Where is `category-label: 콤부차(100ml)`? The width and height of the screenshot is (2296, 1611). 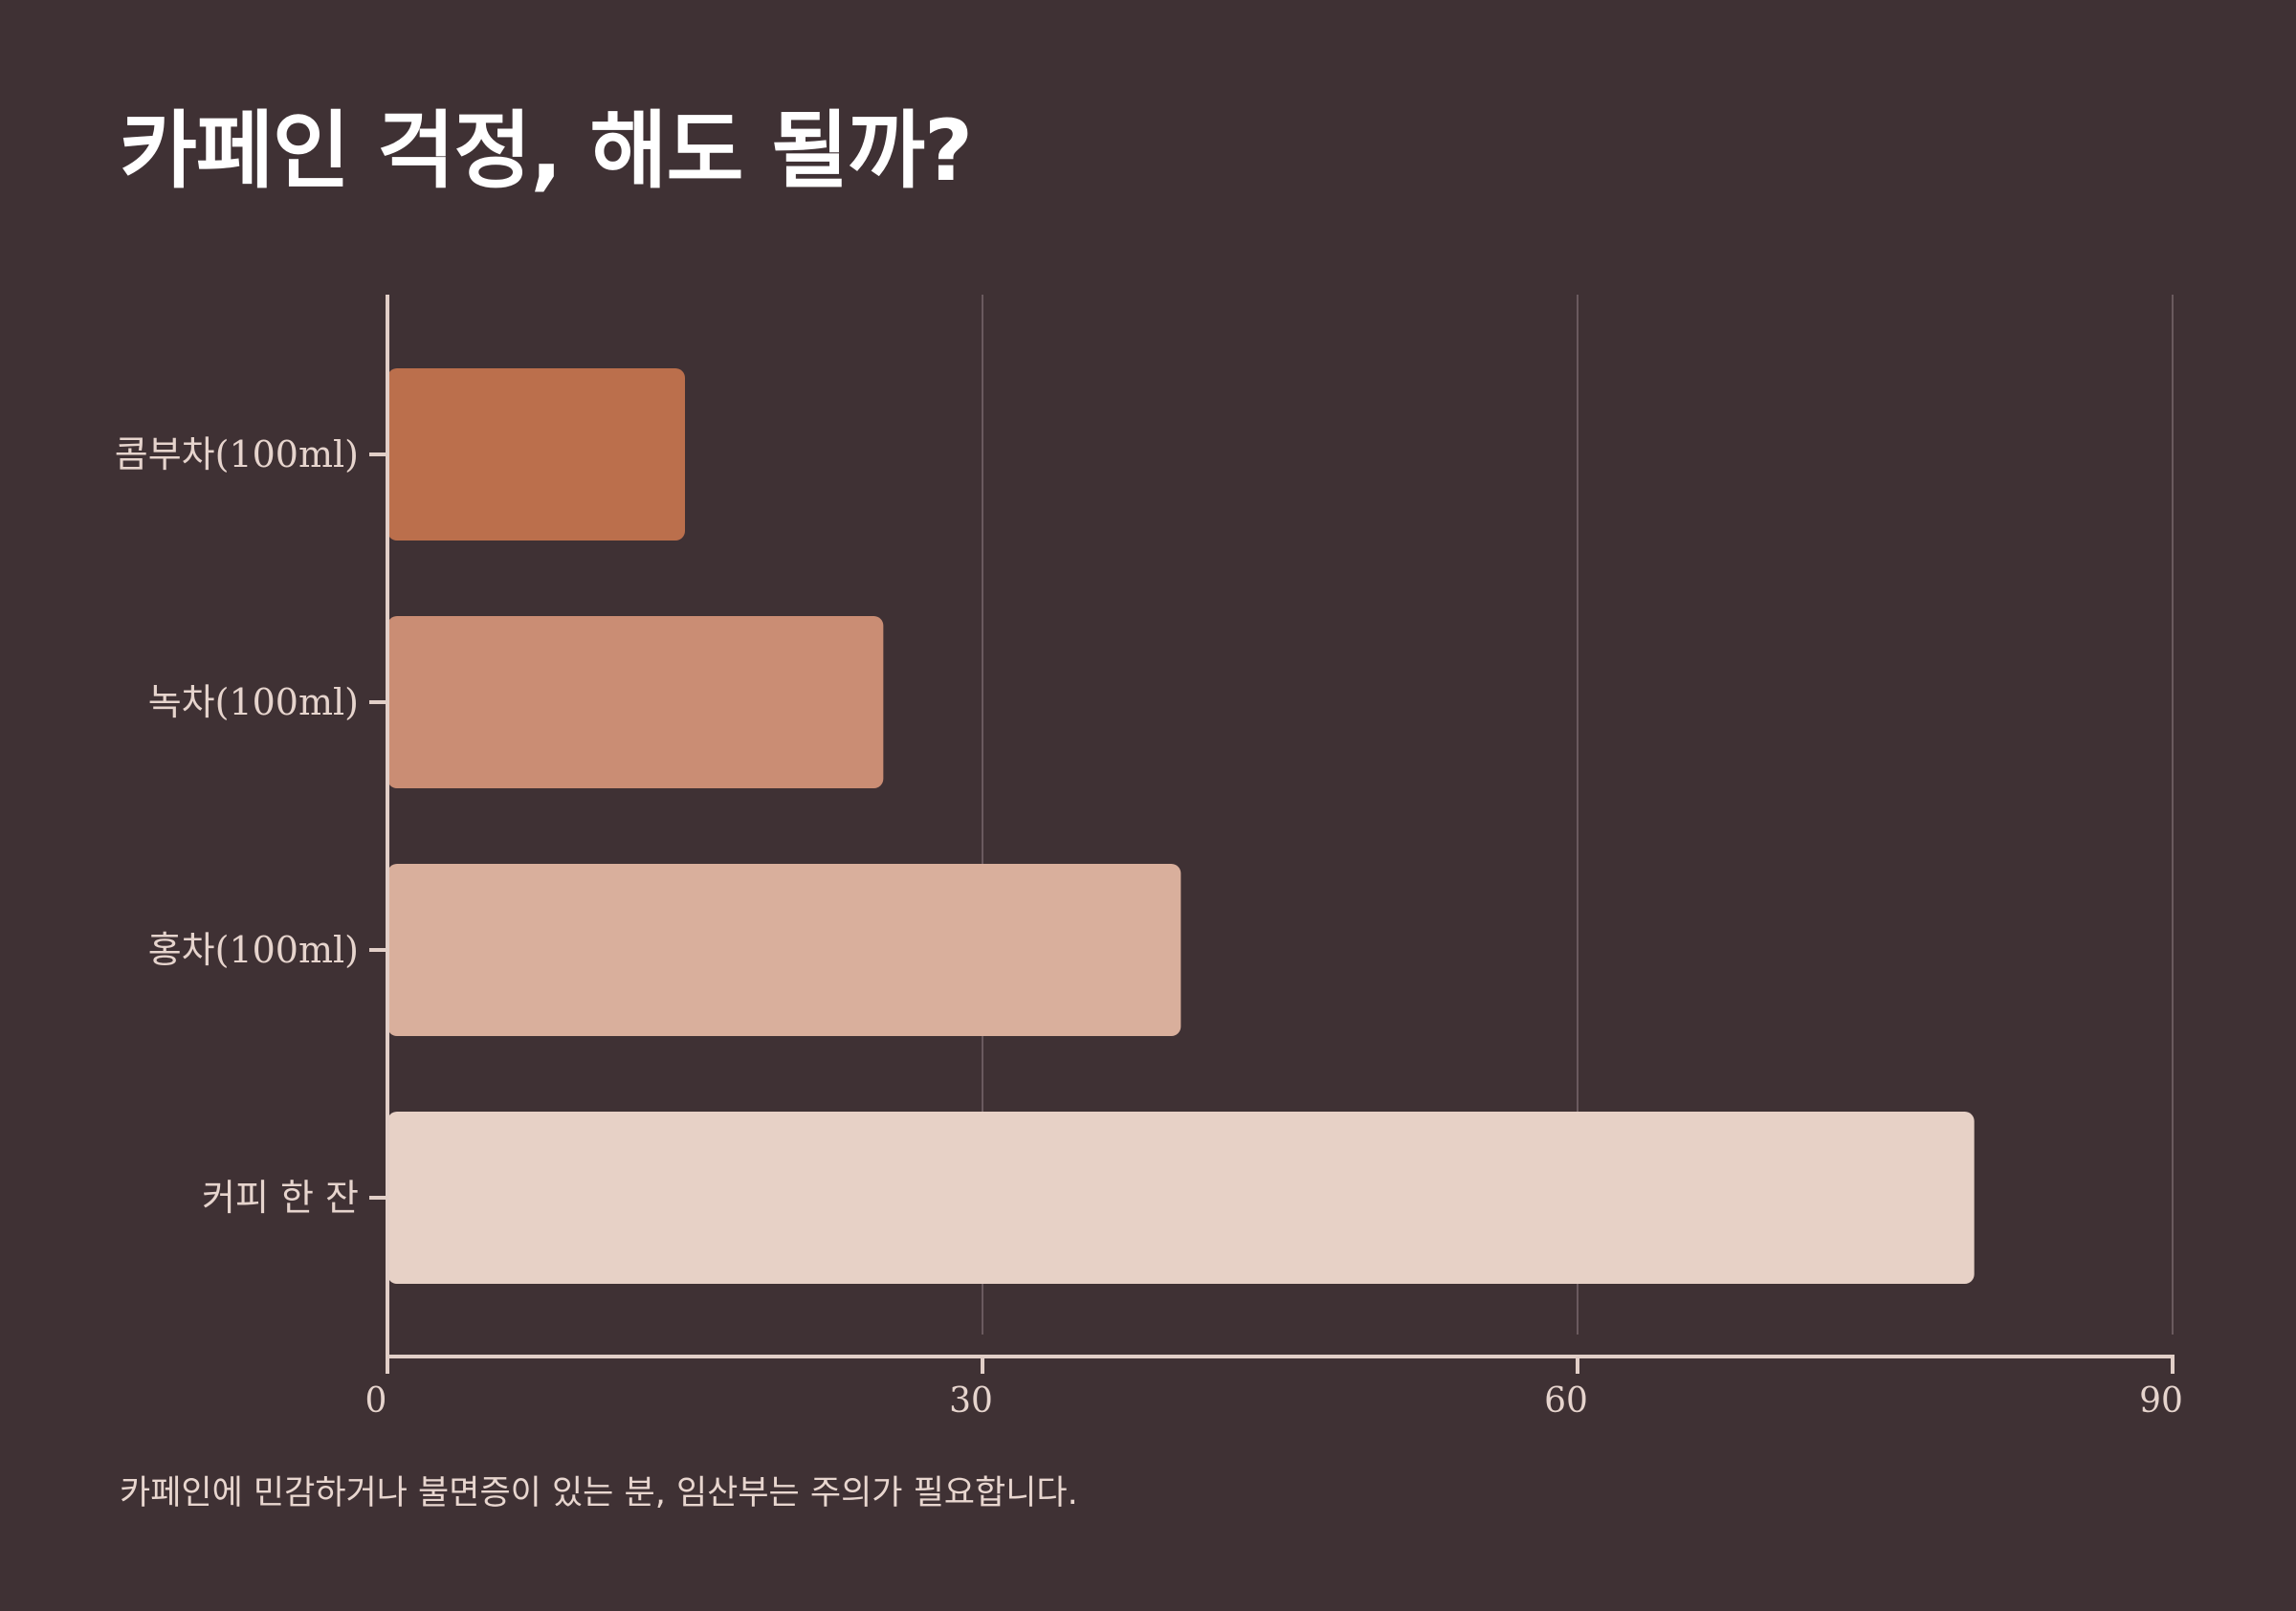 category-label: 콤부차(100ml) is located at coordinates (237, 454).